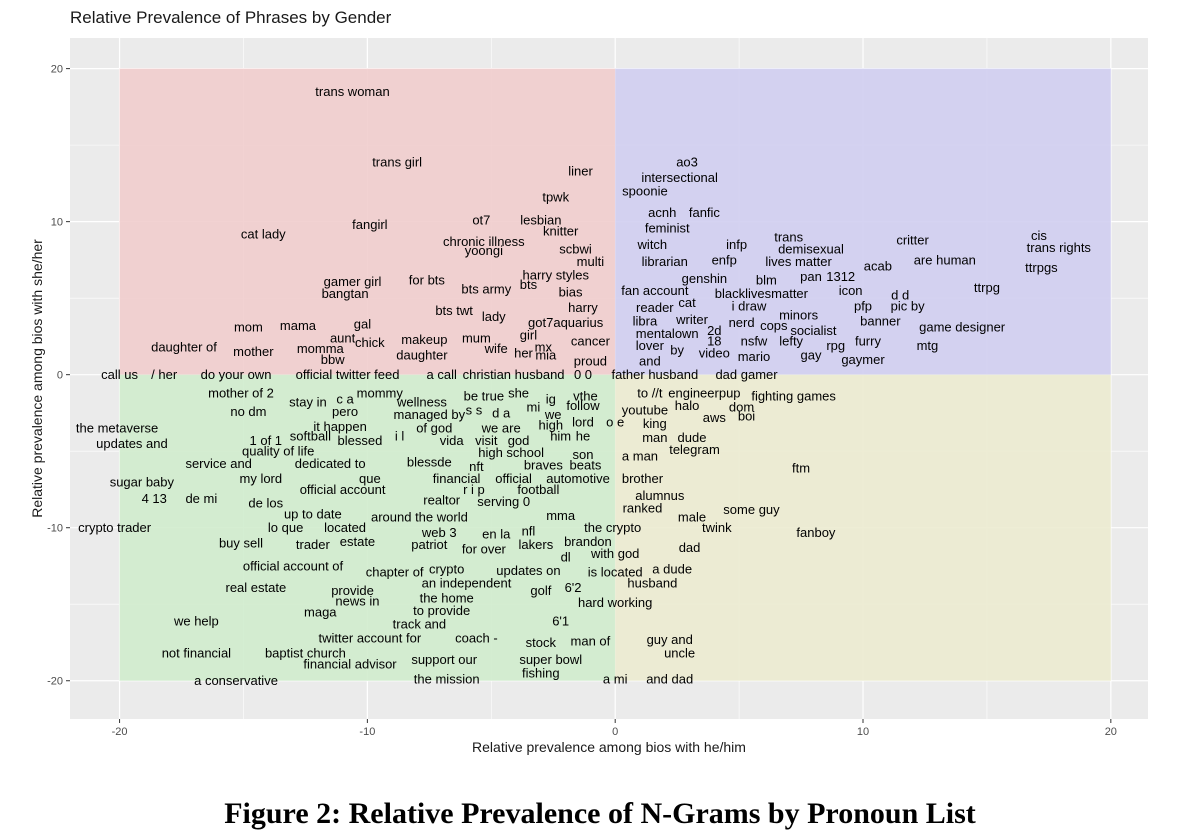 The width and height of the screenshot is (1200, 838). What do you see at coordinates (717, 527) in the screenshot?
I see `ngram-label: twink` at bounding box center [717, 527].